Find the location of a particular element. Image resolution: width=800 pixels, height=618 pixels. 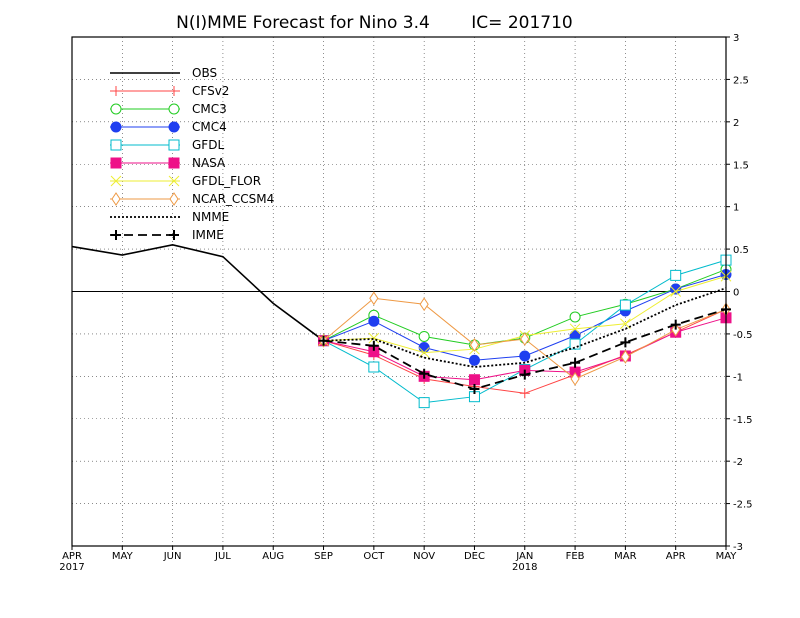

series-nmme is located at coordinates (525, 327).